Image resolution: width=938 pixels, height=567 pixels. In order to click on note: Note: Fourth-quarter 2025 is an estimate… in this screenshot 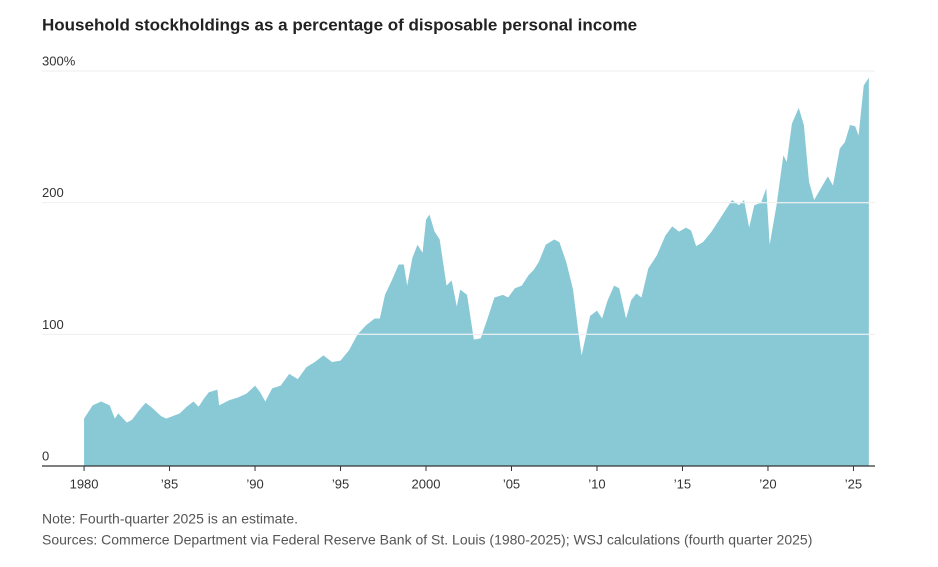, I will do `click(170, 519)`.